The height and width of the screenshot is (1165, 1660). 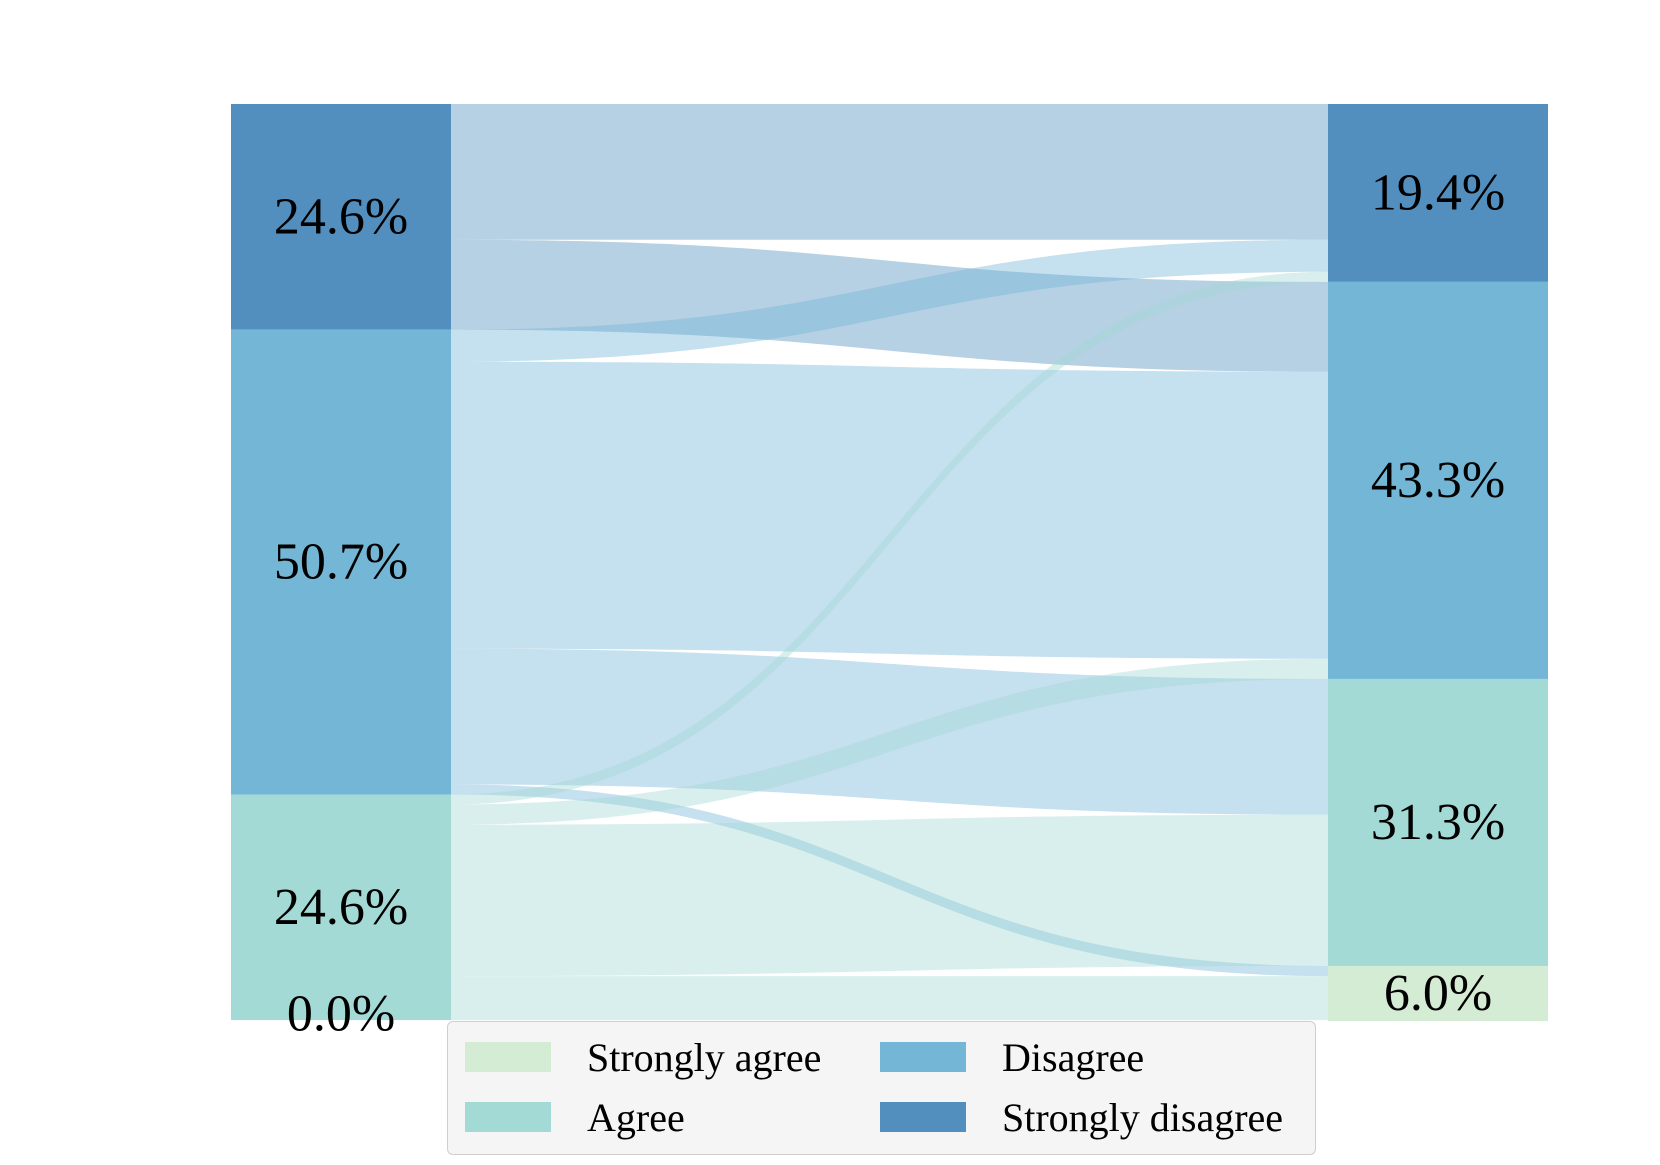 I want to click on right-bar-disagree, so click(x=1438, y=480).